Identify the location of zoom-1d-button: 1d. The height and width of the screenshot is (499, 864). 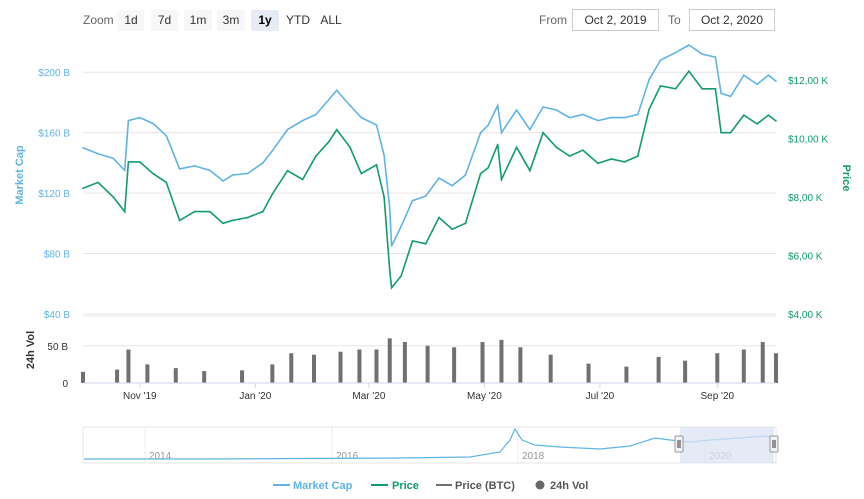
(131, 20).